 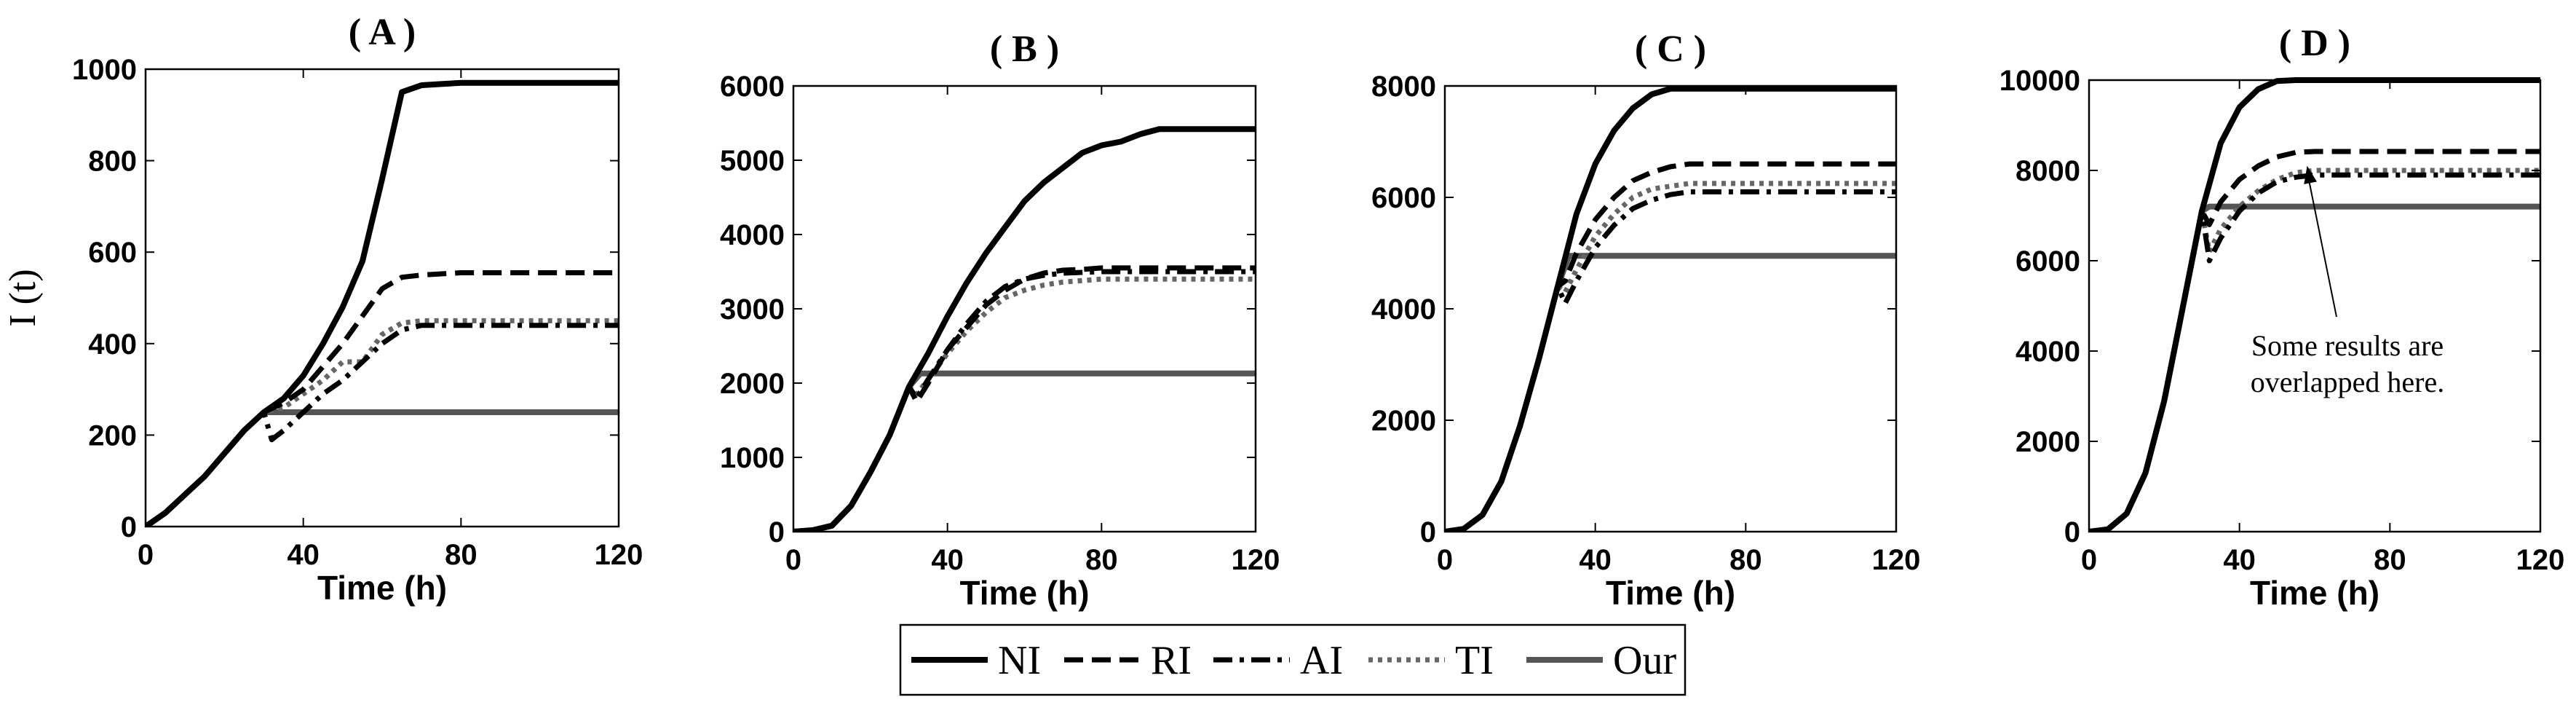 What do you see at coordinates (2348, 382) in the screenshot?
I see `annotation-line: overlapped here.` at bounding box center [2348, 382].